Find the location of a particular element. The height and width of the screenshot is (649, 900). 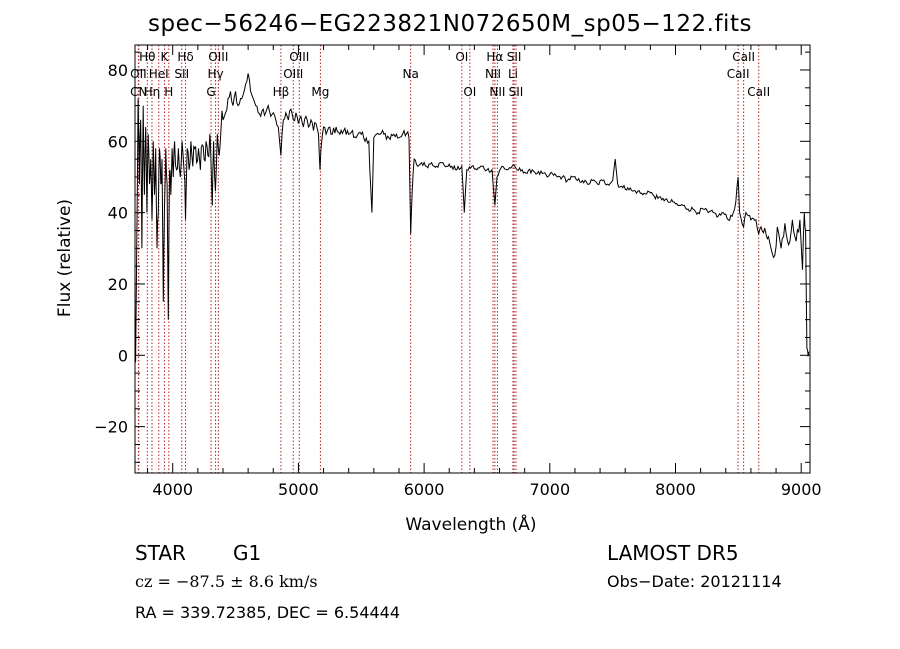

line-marker-label: H is located at coordinates (168, 92).